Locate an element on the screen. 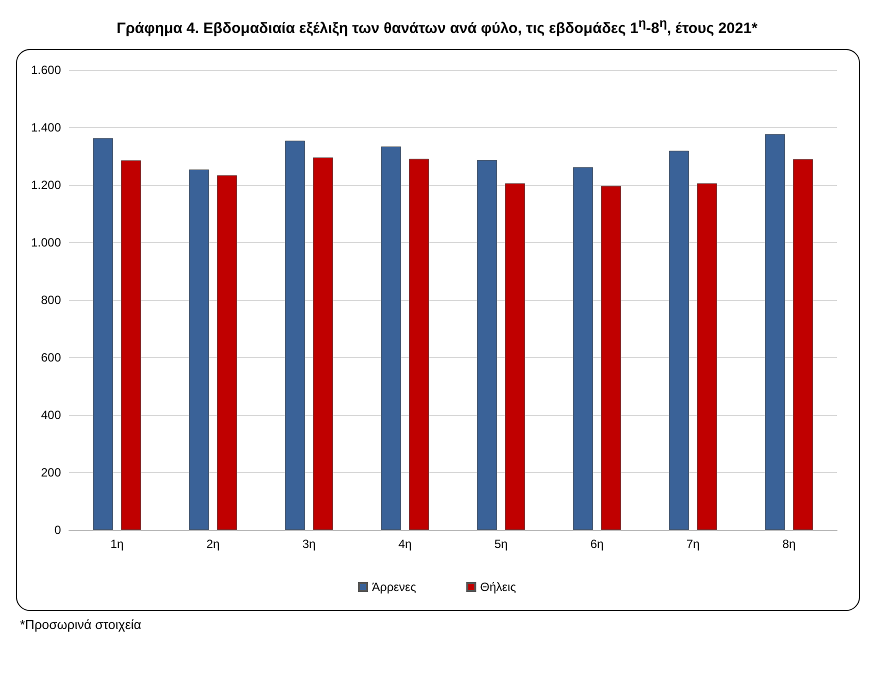 This screenshot has height=674, width=874. y-tick-label: 400 is located at coordinates (51, 415).